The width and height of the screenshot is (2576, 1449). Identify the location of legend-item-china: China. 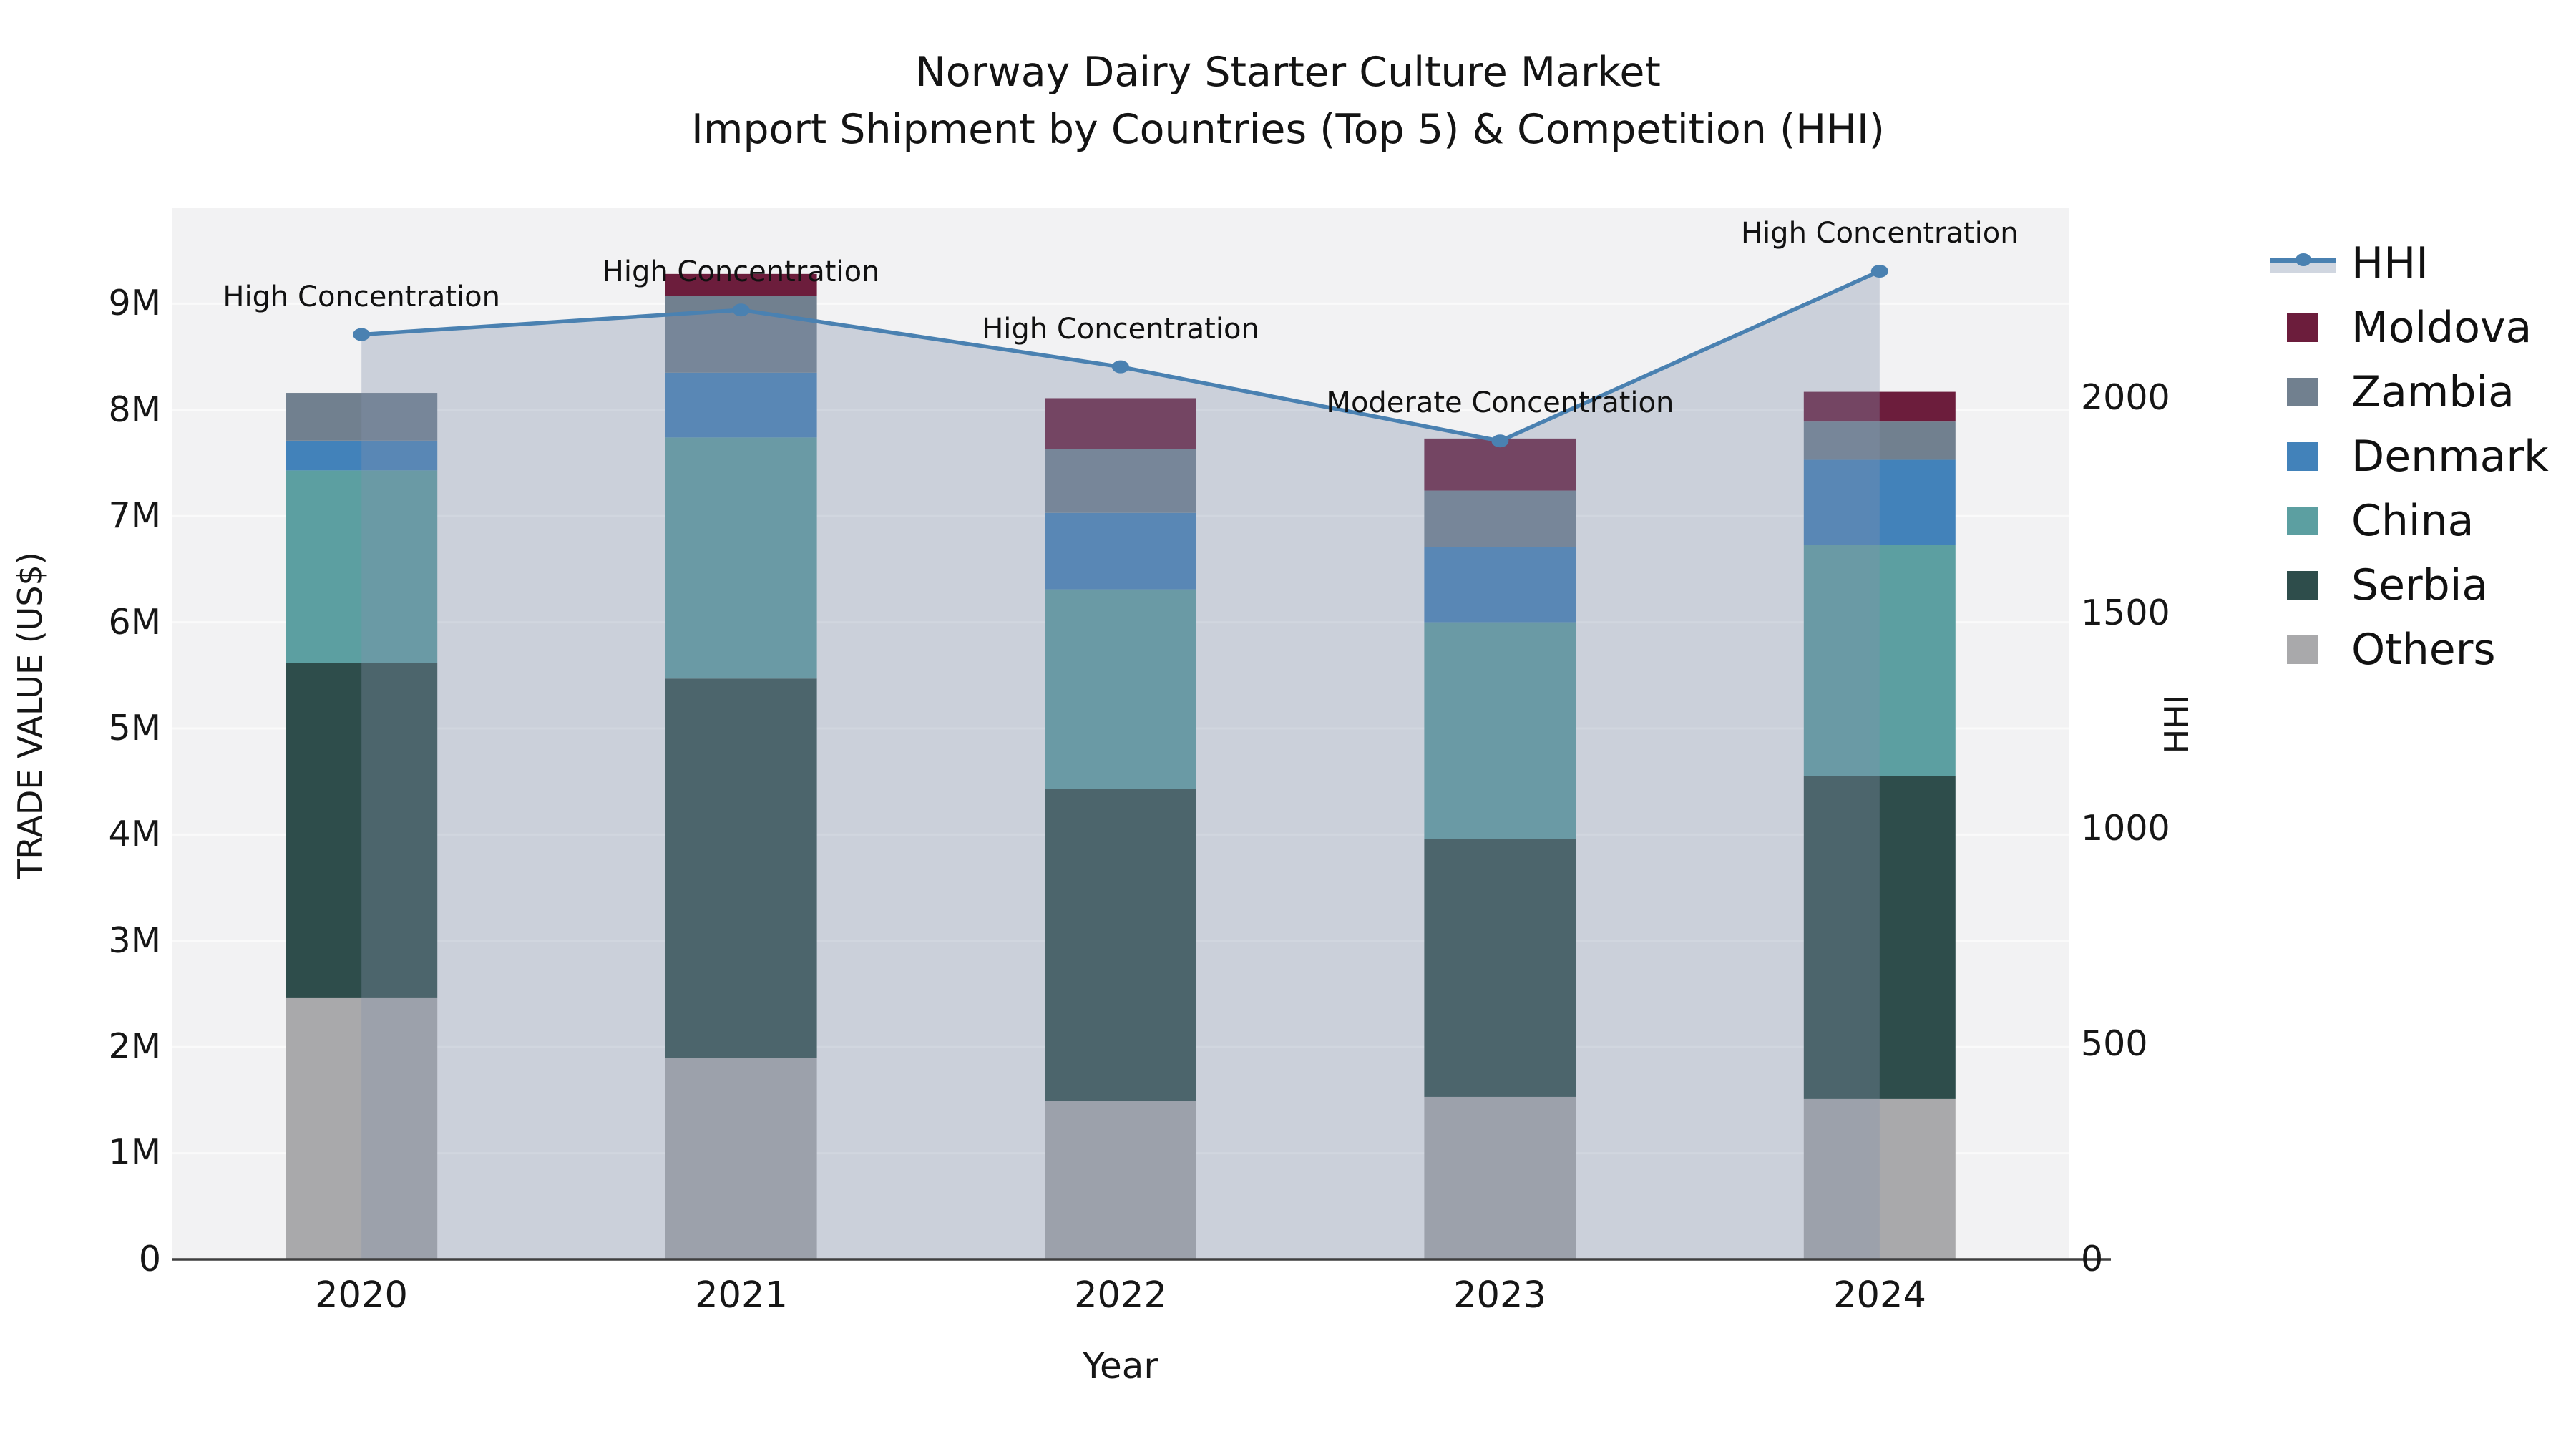
(2420, 521).